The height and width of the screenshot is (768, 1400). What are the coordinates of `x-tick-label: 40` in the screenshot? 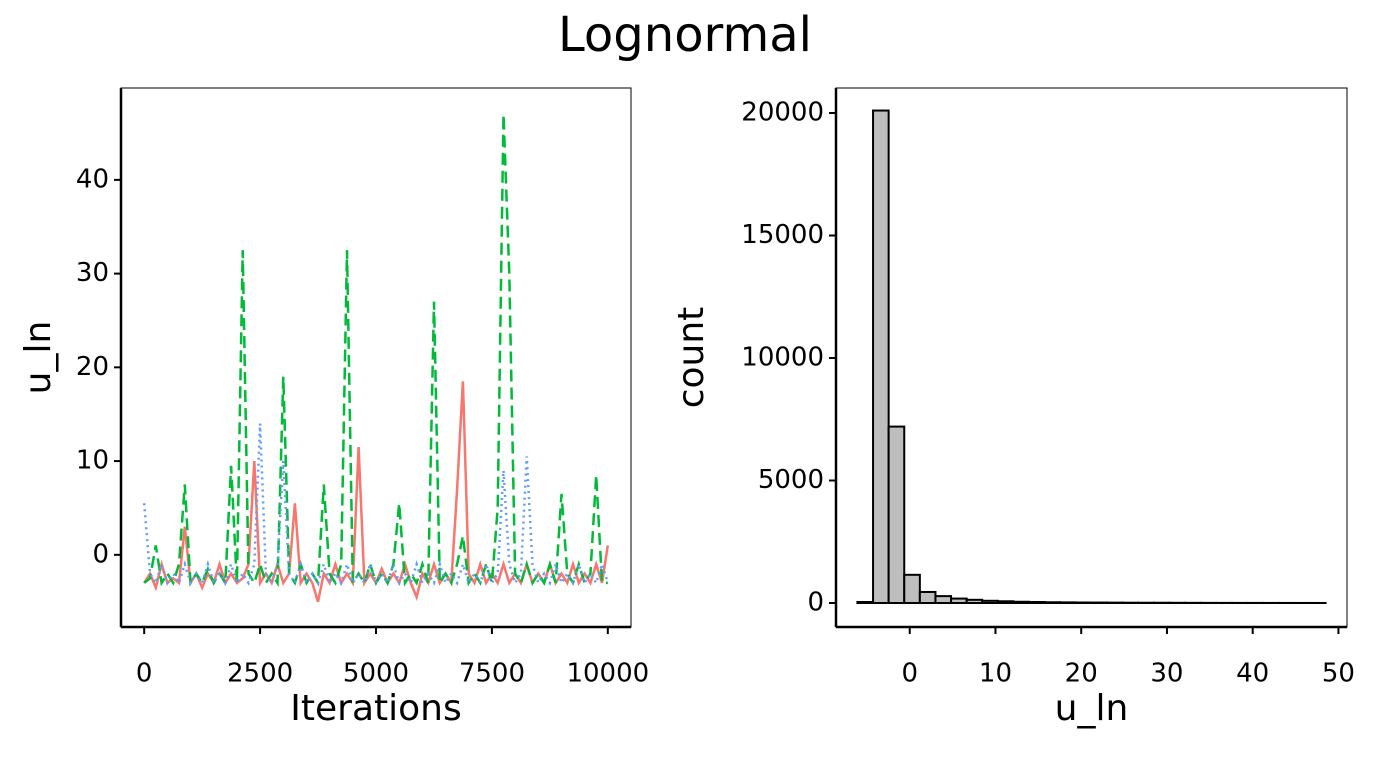 It's located at (1252, 674).